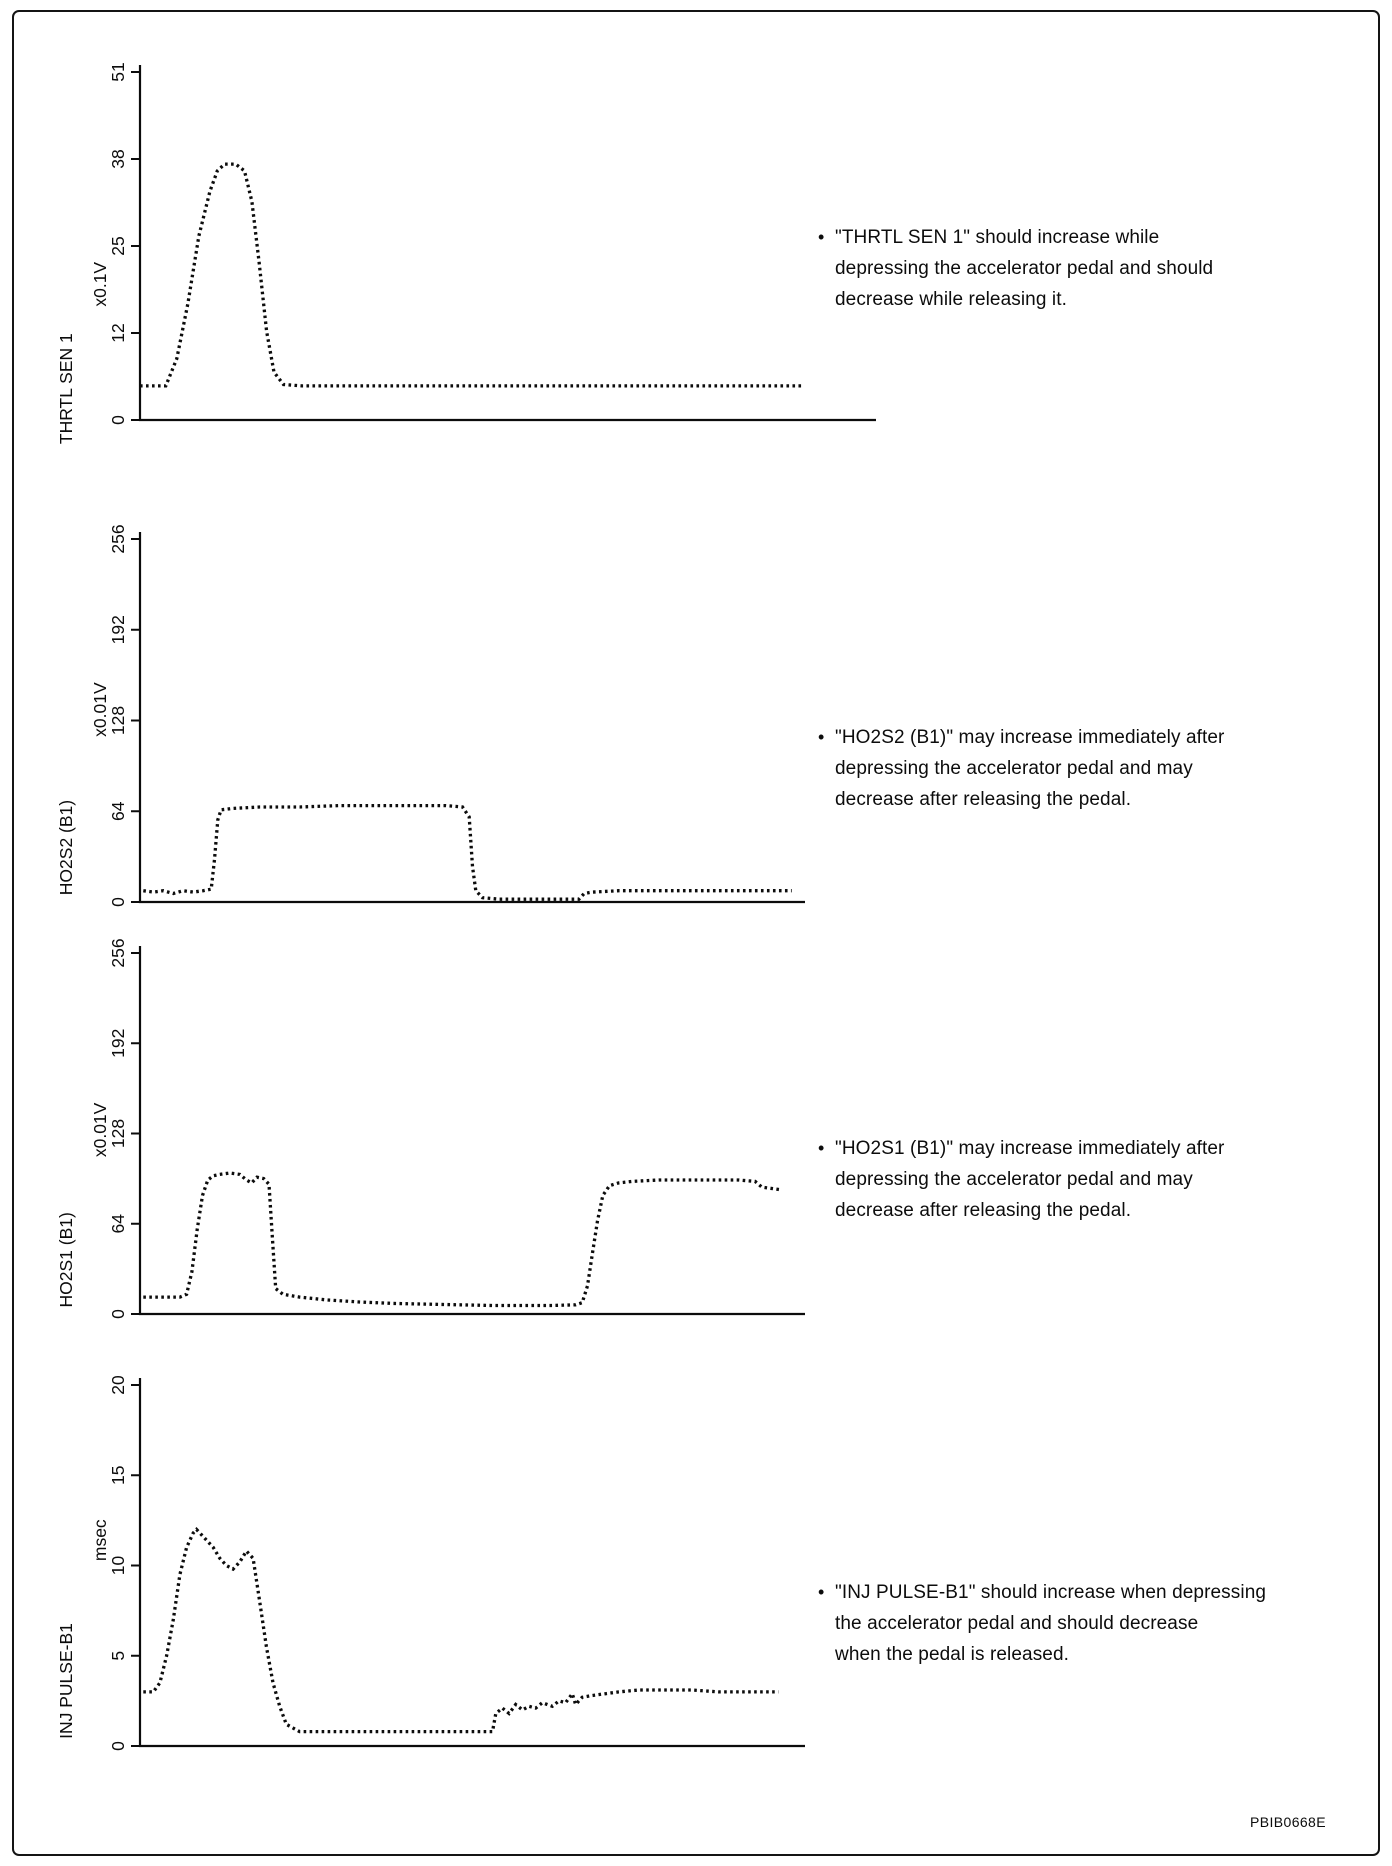 Image resolution: width=1392 pixels, height=1866 pixels. I want to click on chart-ho2s2-b1-plot: 0 64 128 192 256 x0.01V HO2S2 (B1), so click(430, 715).